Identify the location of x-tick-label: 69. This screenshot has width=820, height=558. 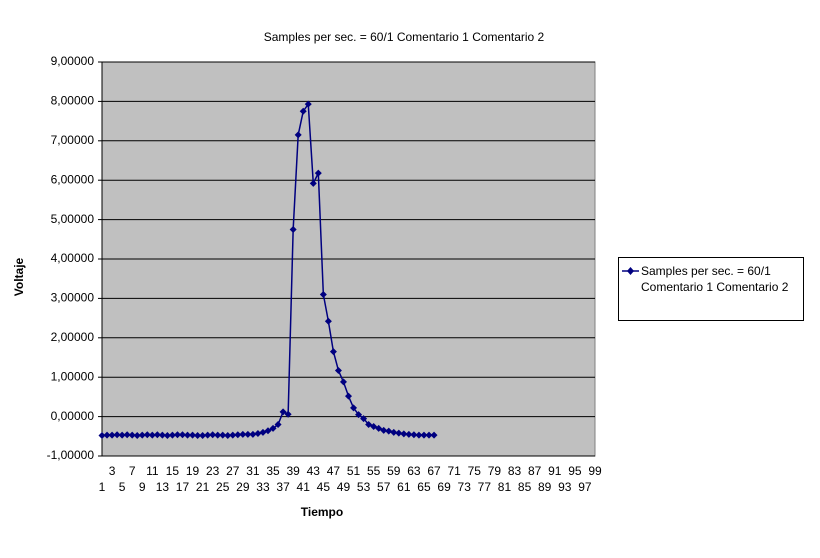
(444, 487).